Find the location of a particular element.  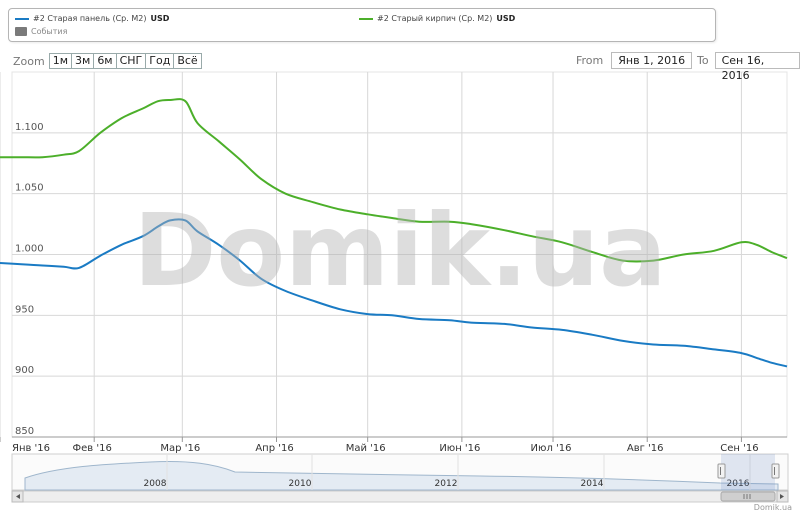

zoom-1y-button: Год is located at coordinates (160, 61).